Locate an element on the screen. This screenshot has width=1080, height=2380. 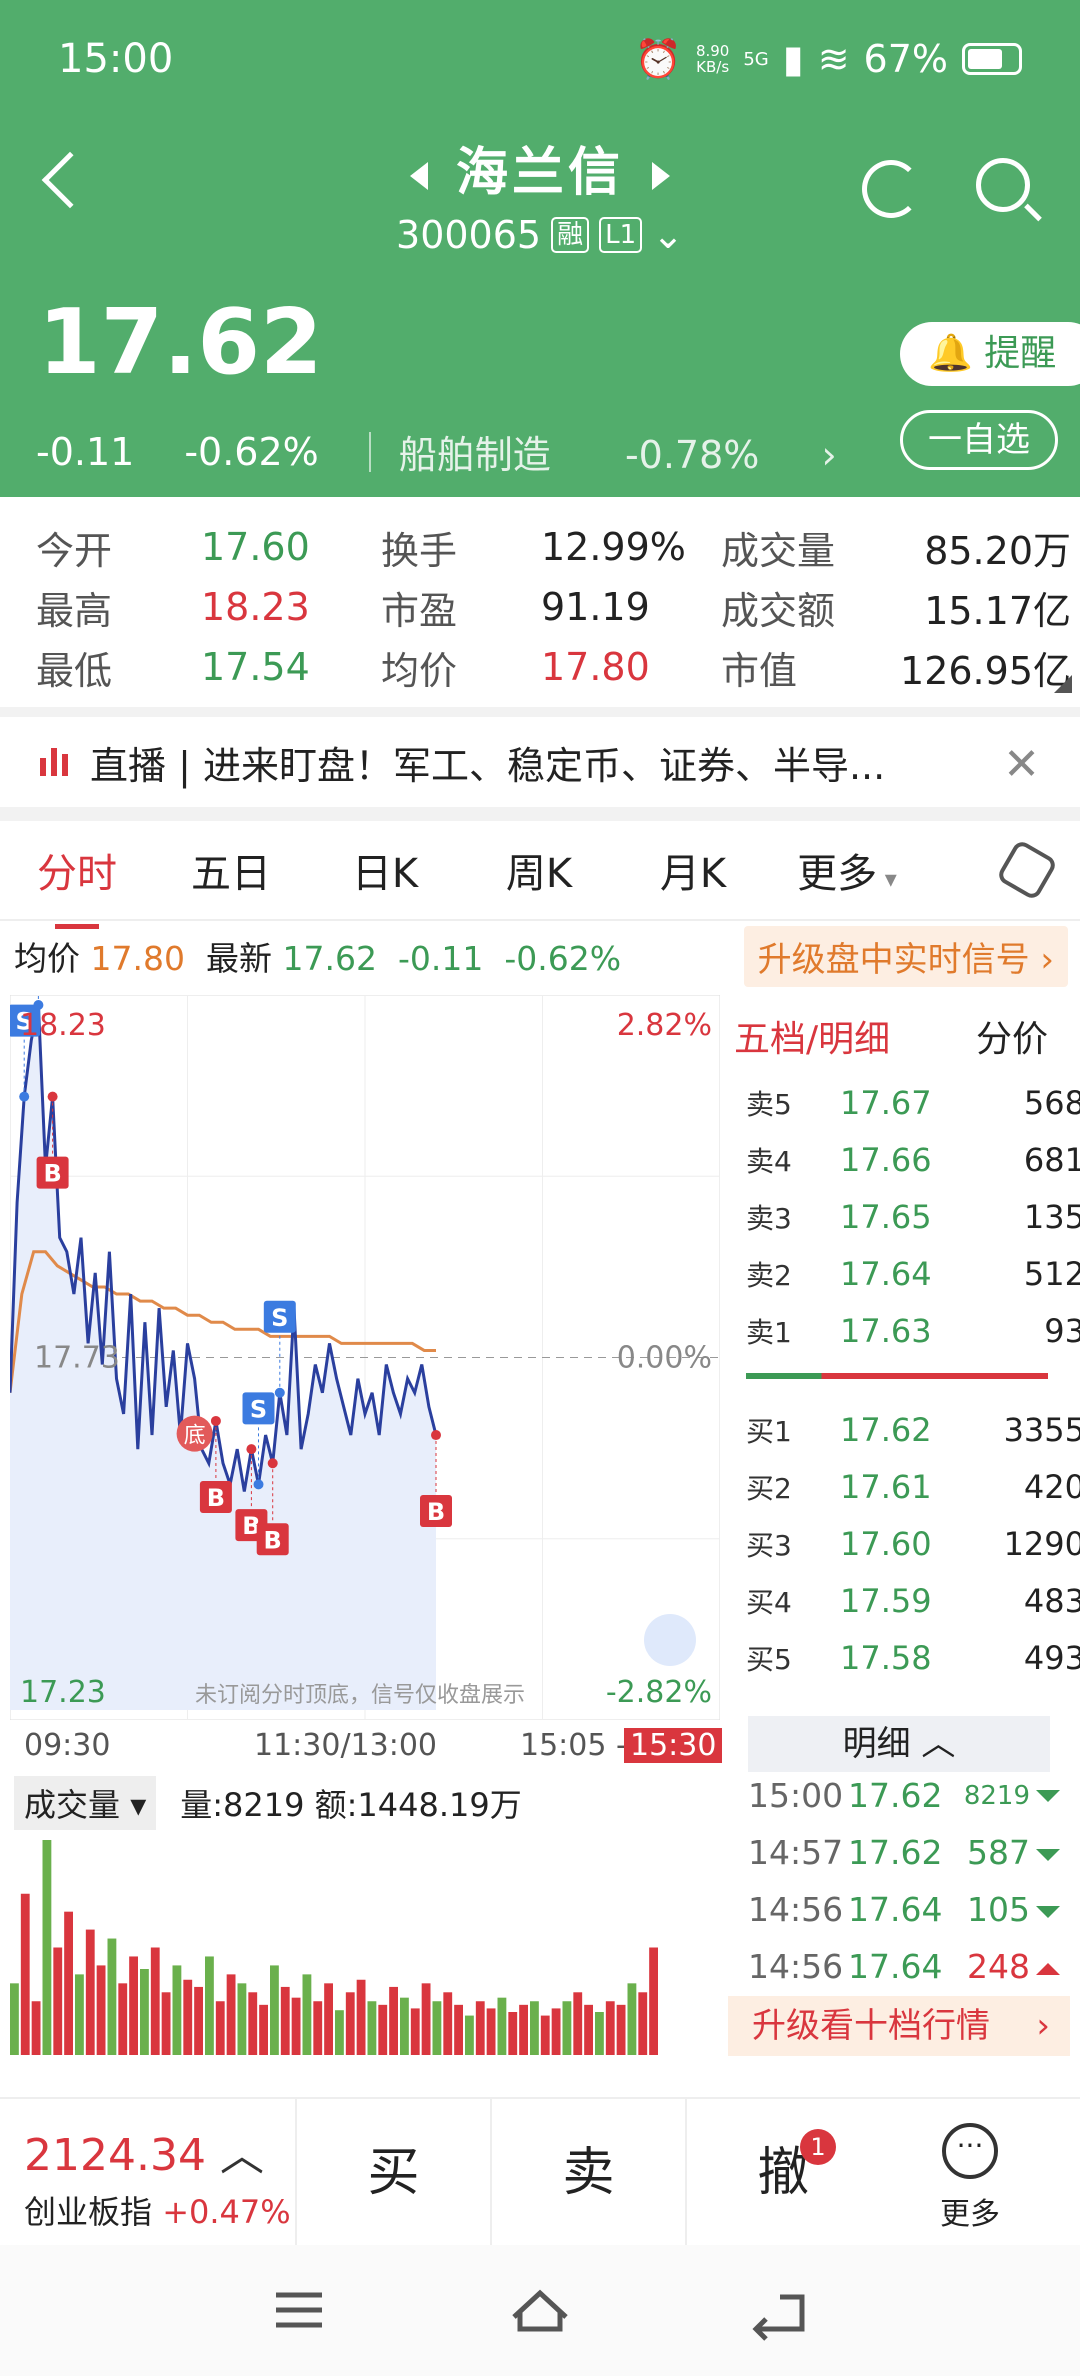
remind-button: 🔔 提醒 is located at coordinates (990, 354).